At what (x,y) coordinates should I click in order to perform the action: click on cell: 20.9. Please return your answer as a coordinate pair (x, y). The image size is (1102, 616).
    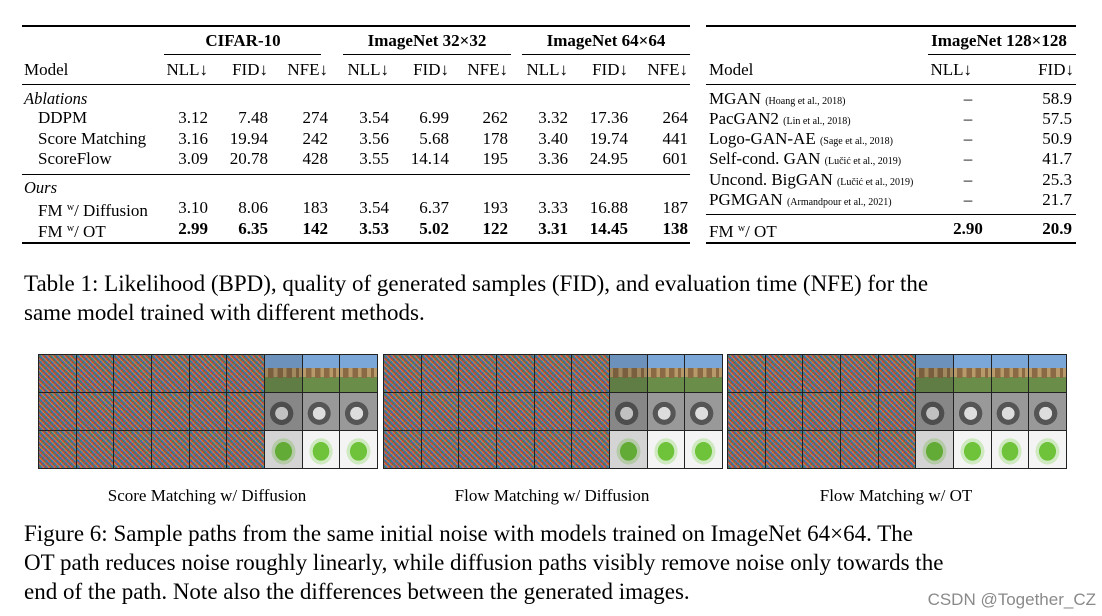
    Looking at the image, I should click on (1057, 228).